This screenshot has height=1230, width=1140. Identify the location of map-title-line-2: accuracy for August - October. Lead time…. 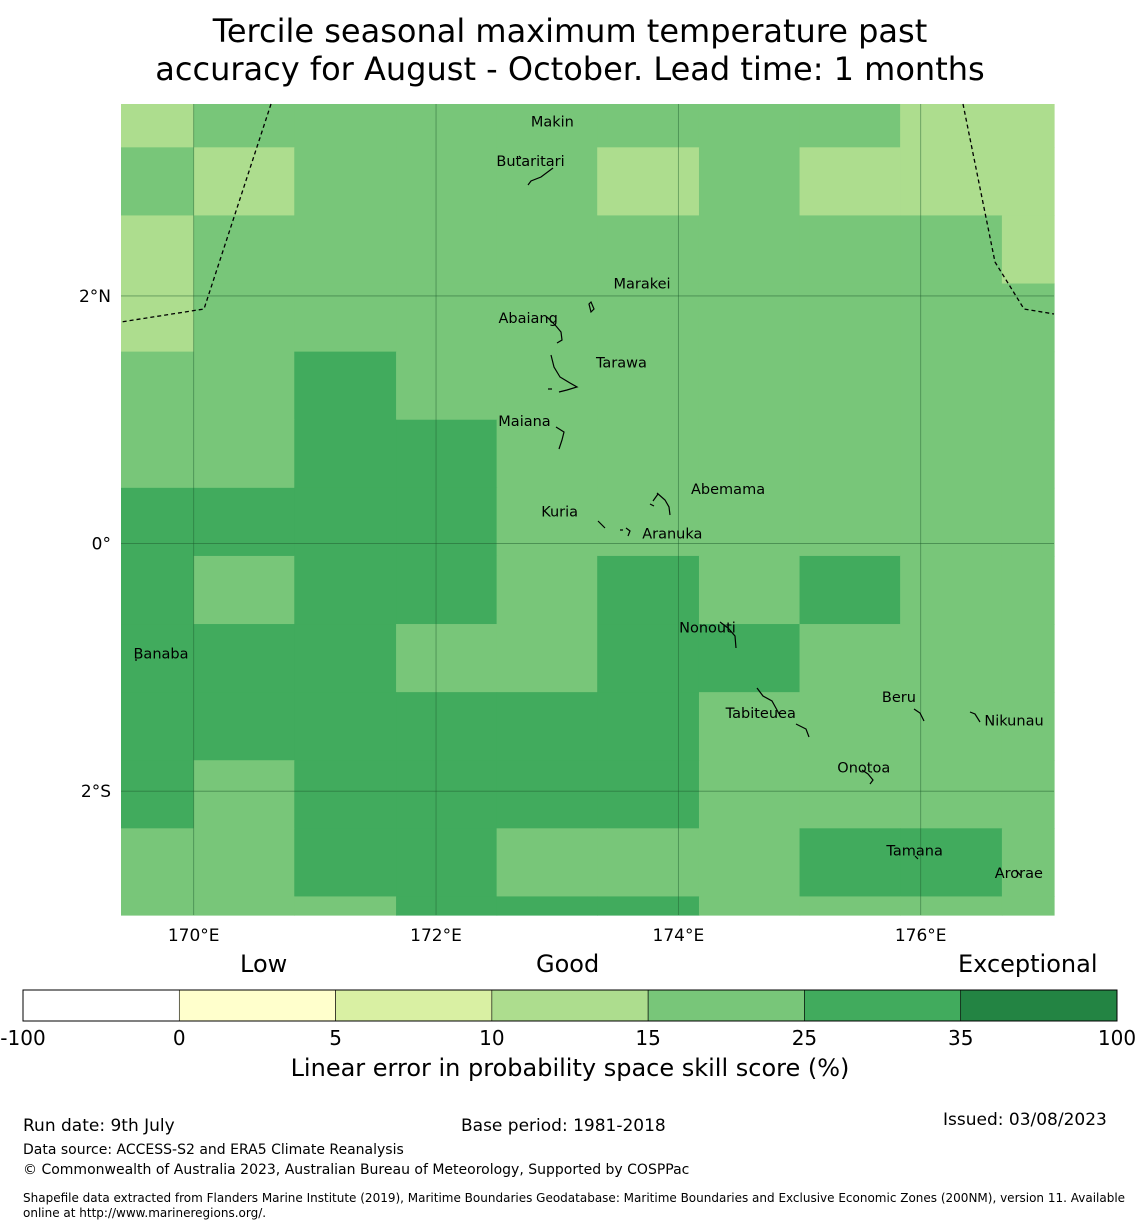
(570, 69).